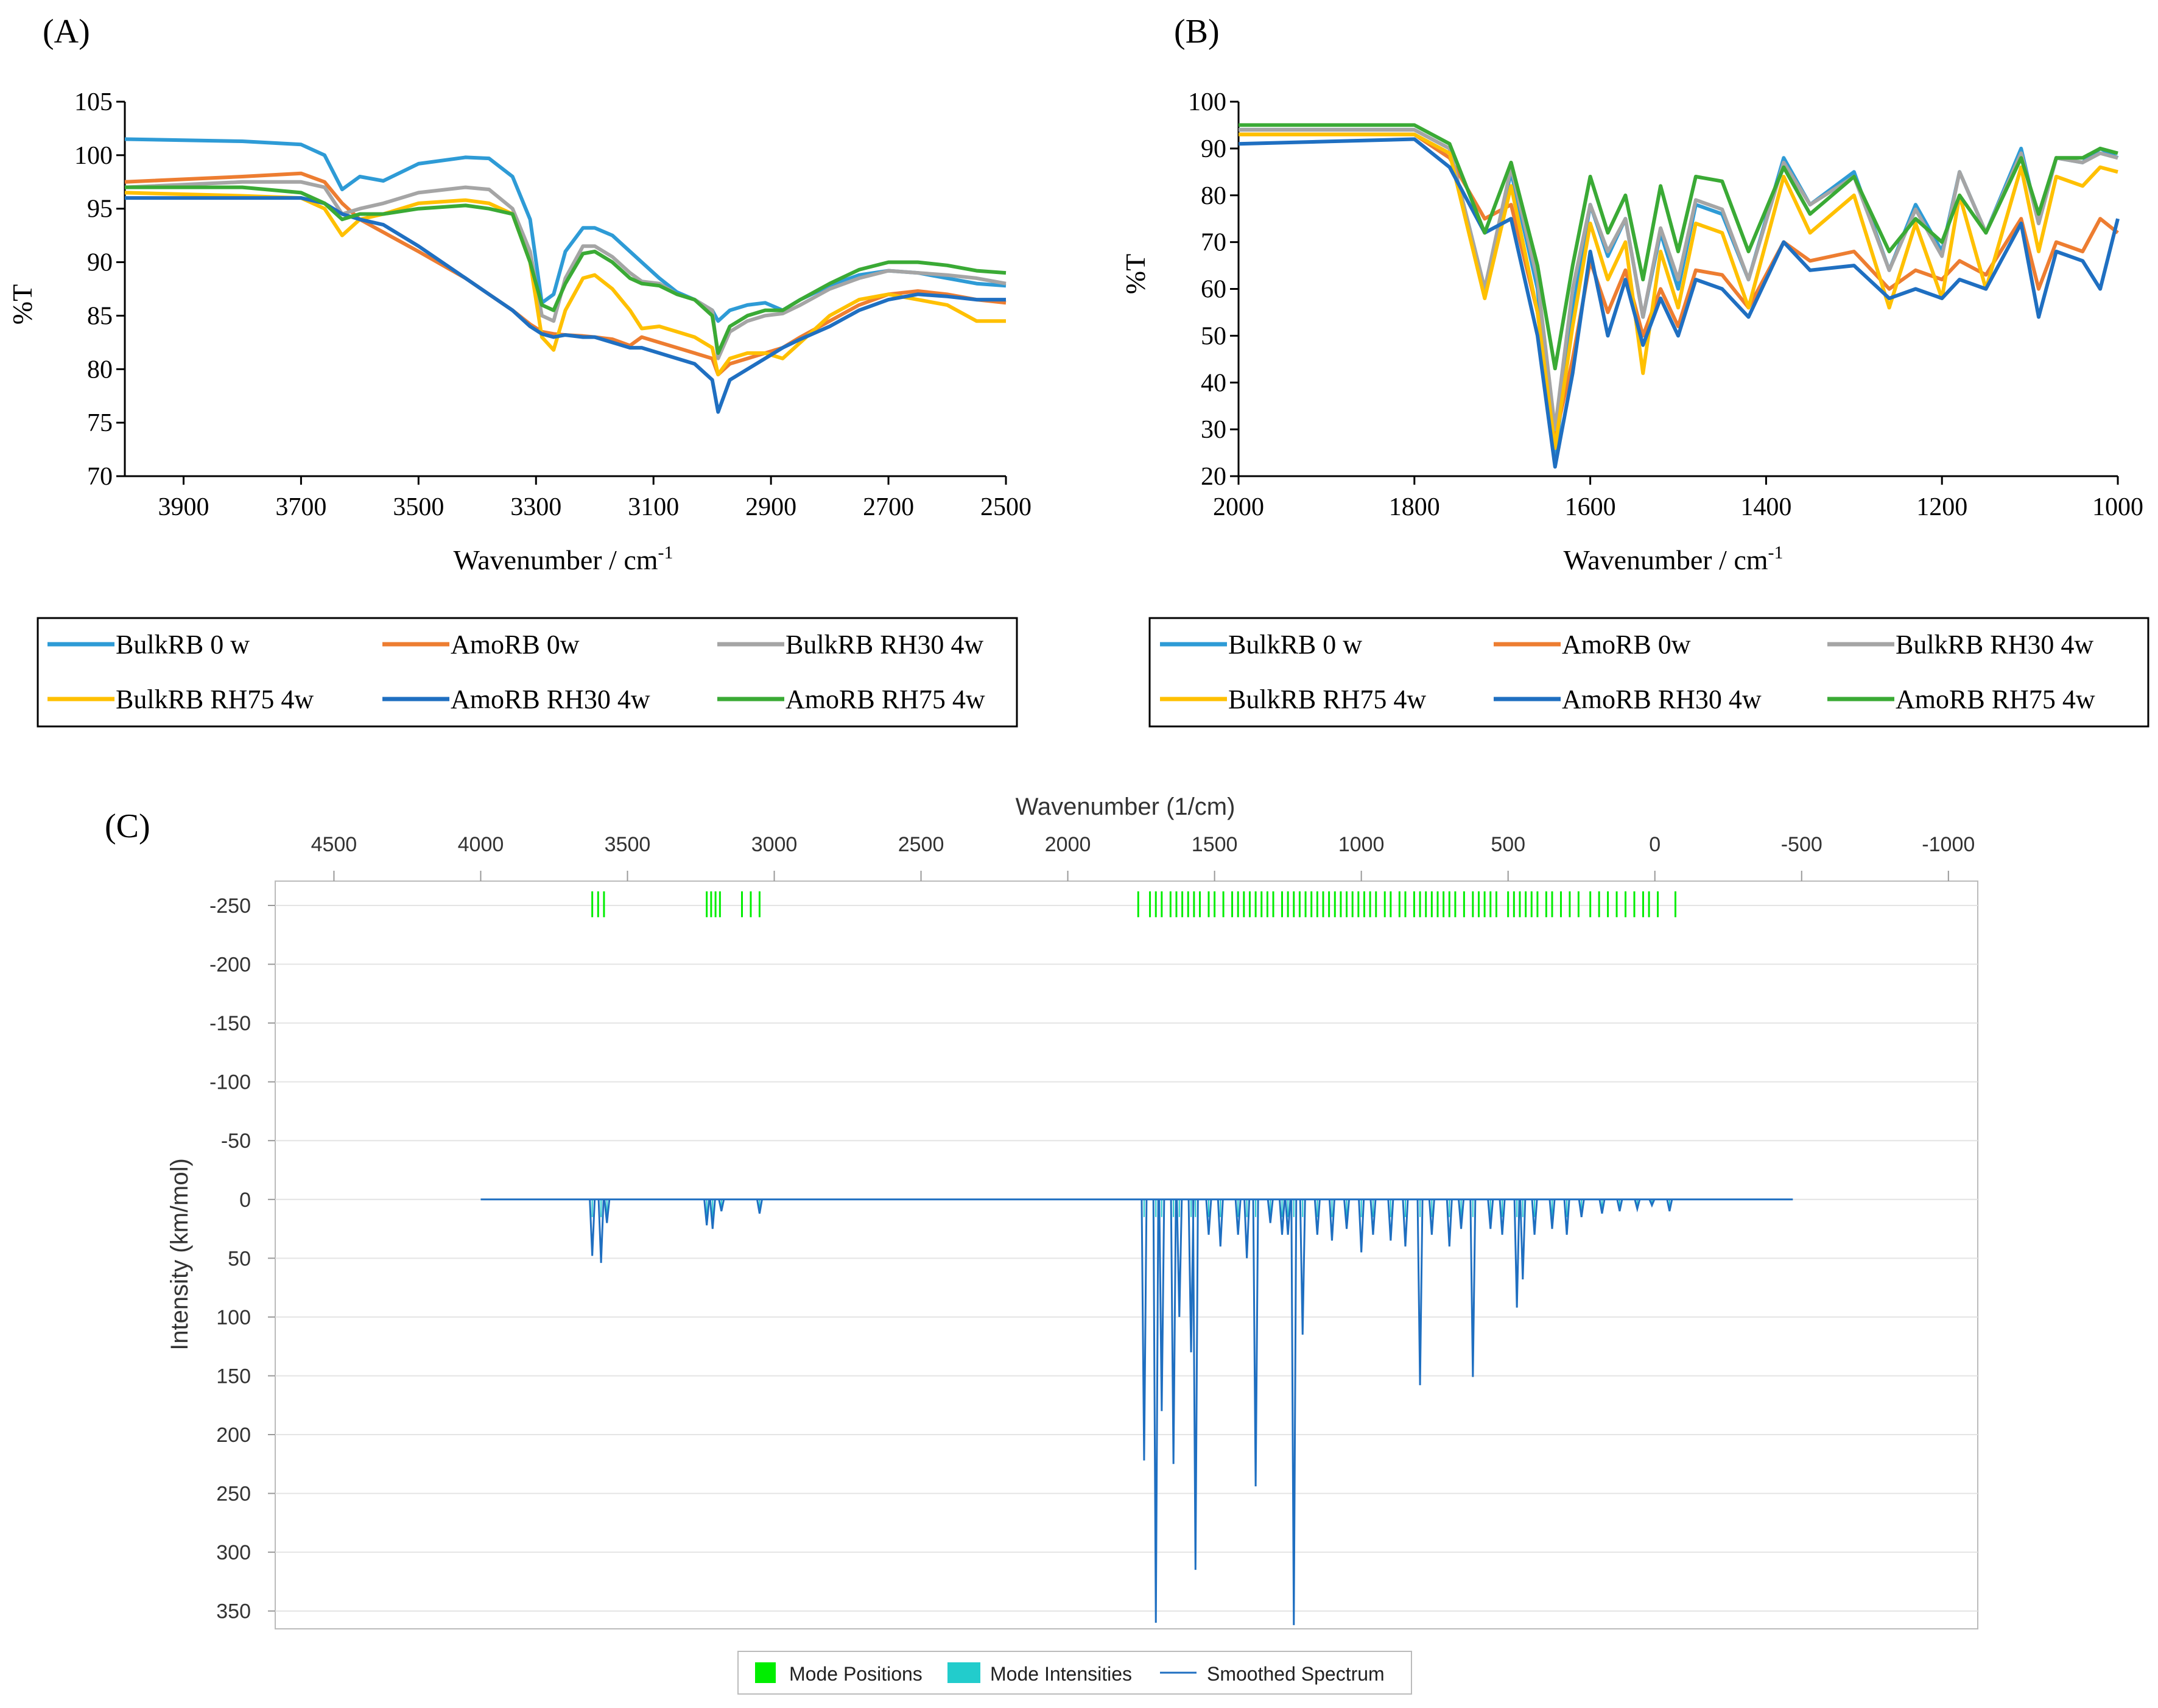 The image size is (2158, 1708). I want to click on panel-a-y-ticks: 70 75 80 85 90 95 100 105, so click(99, 289).